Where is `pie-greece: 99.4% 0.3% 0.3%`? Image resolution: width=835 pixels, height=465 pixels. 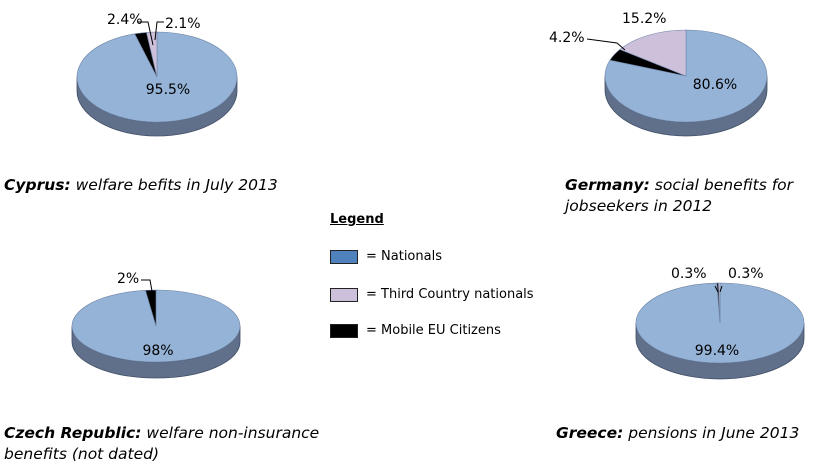 pie-greece: 99.4% 0.3% 0.3% is located at coordinates (720, 323).